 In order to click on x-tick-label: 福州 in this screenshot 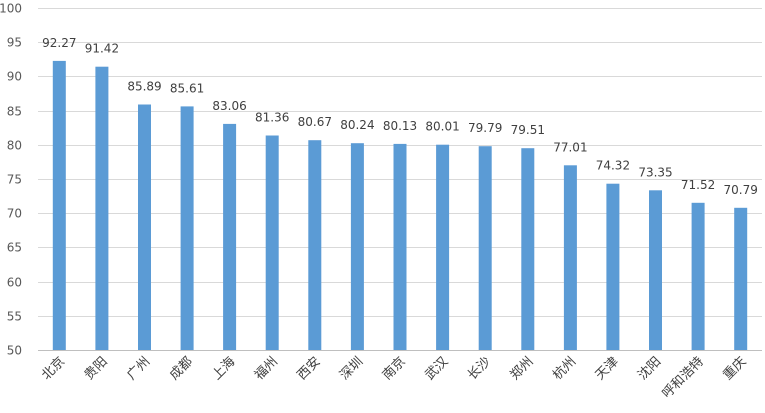, I will do `click(266, 368)`.